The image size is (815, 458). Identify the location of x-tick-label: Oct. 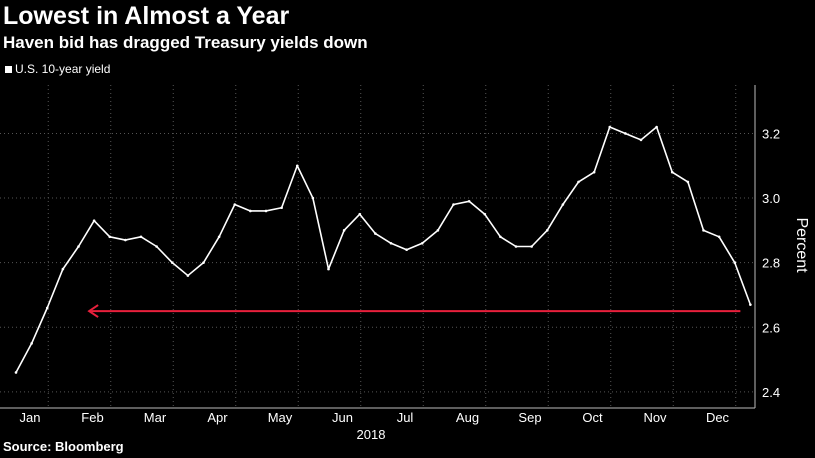
(592, 417).